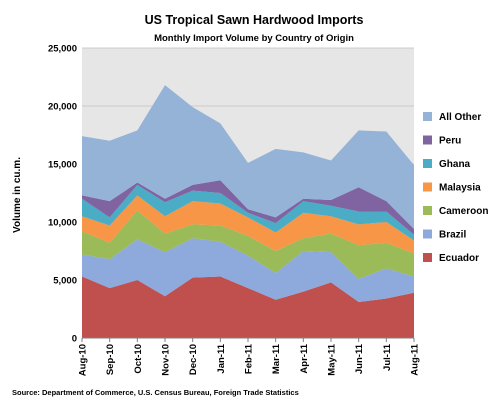 This screenshot has height=402, width=498. What do you see at coordinates (276, 358) in the screenshot?
I see `x-tick-label: Mar-11` at bounding box center [276, 358].